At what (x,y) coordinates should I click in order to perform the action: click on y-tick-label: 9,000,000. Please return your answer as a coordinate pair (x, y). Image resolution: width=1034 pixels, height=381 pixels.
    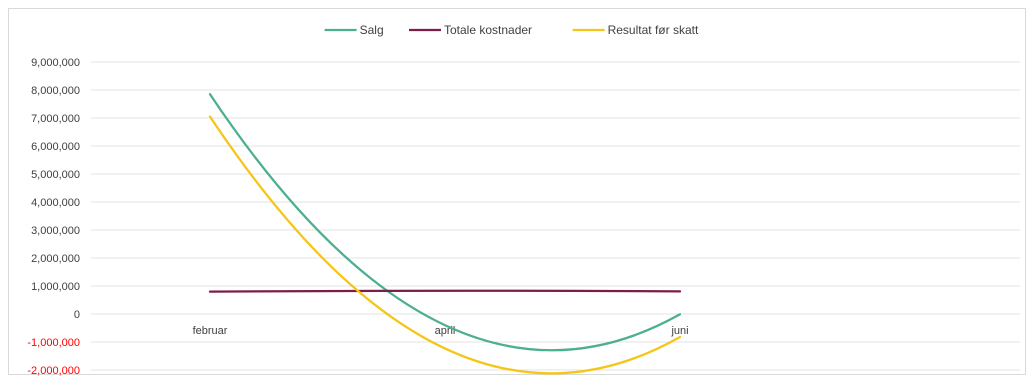
    Looking at the image, I should click on (55, 63).